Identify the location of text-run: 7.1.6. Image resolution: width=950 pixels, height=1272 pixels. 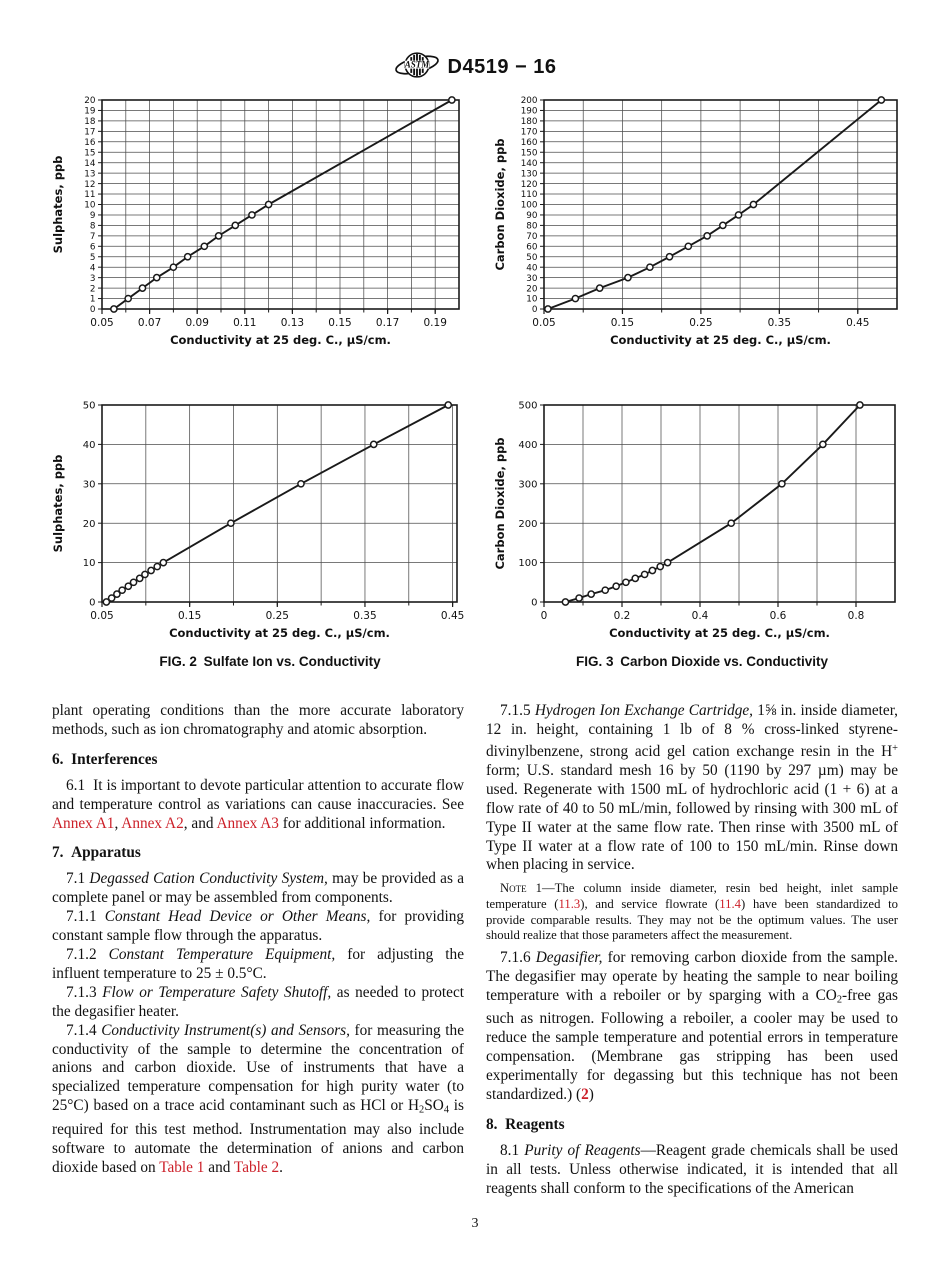
(518, 958).